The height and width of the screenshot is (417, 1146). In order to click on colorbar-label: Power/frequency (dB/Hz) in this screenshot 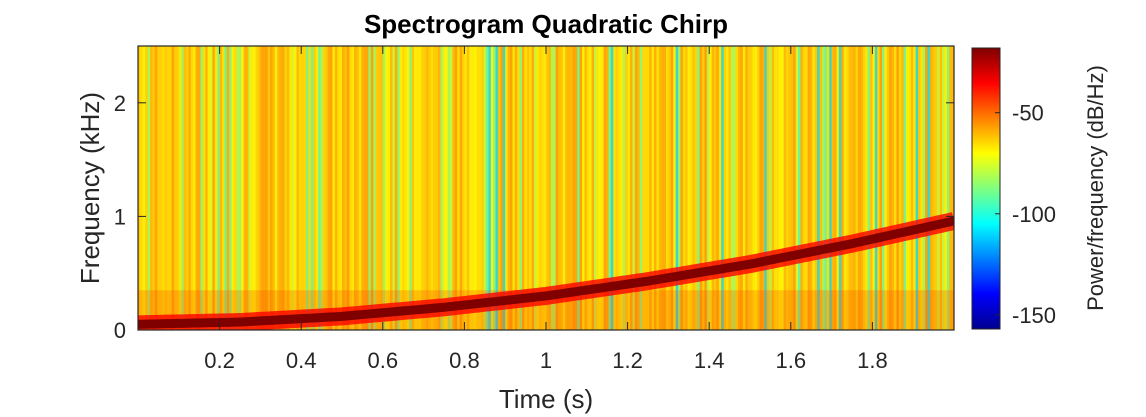, I will do `click(1095, 188)`.